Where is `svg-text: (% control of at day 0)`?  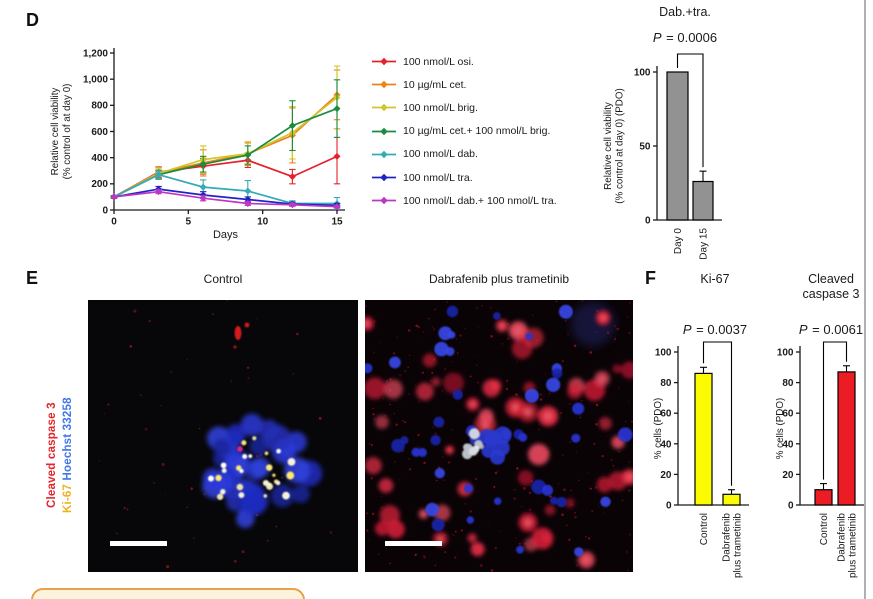
svg-text: (% control of at day 0) is located at coordinates (67, 132).